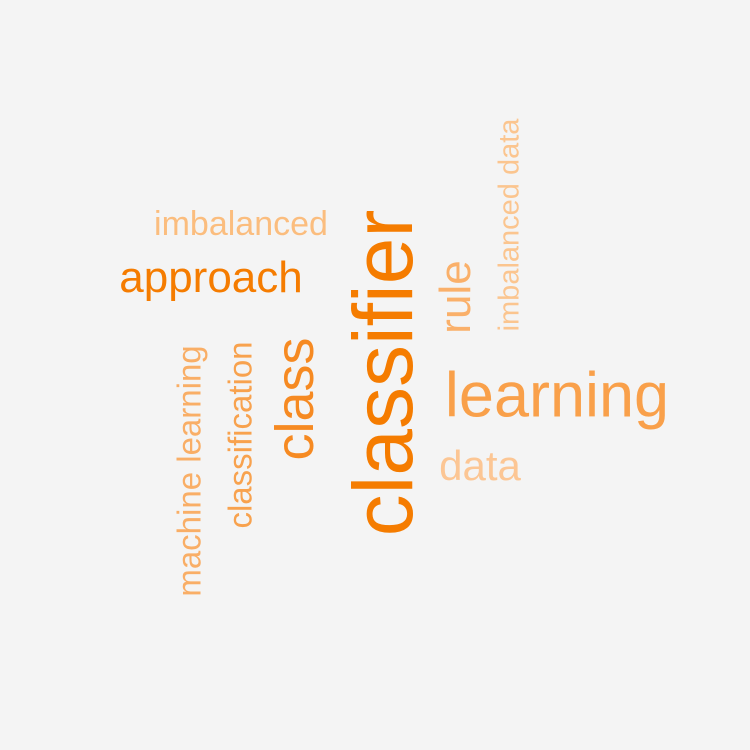 Image resolution: width=750 pixels, height=750 pixels. What do you see at coordinates (509, 225) in the screenshot?
I see `word-imbalanced-data: imbalanced data` at bounding box center [509, 225].